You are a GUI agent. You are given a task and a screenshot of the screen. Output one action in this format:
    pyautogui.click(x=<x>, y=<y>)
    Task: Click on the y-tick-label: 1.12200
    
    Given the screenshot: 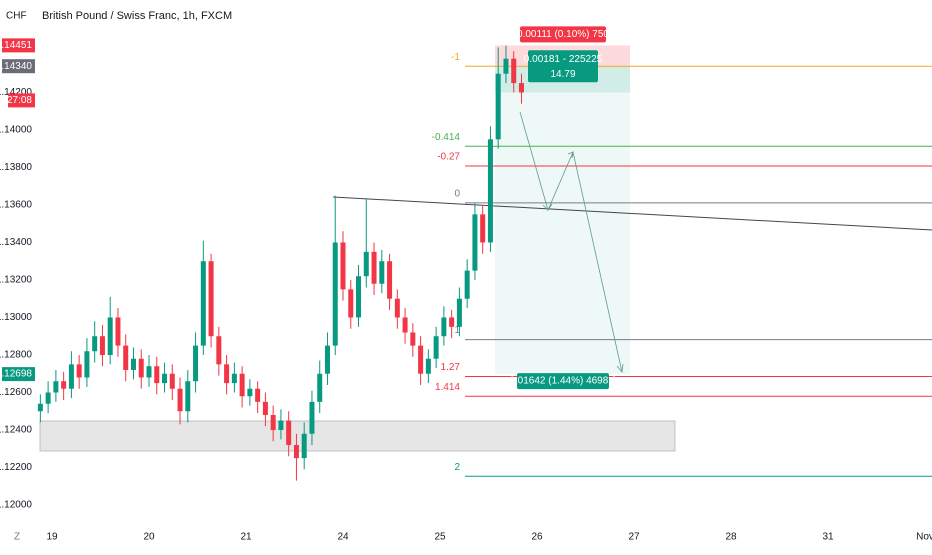 What is the action you would take?
    pyautogui.click(x=16, y=467)
    